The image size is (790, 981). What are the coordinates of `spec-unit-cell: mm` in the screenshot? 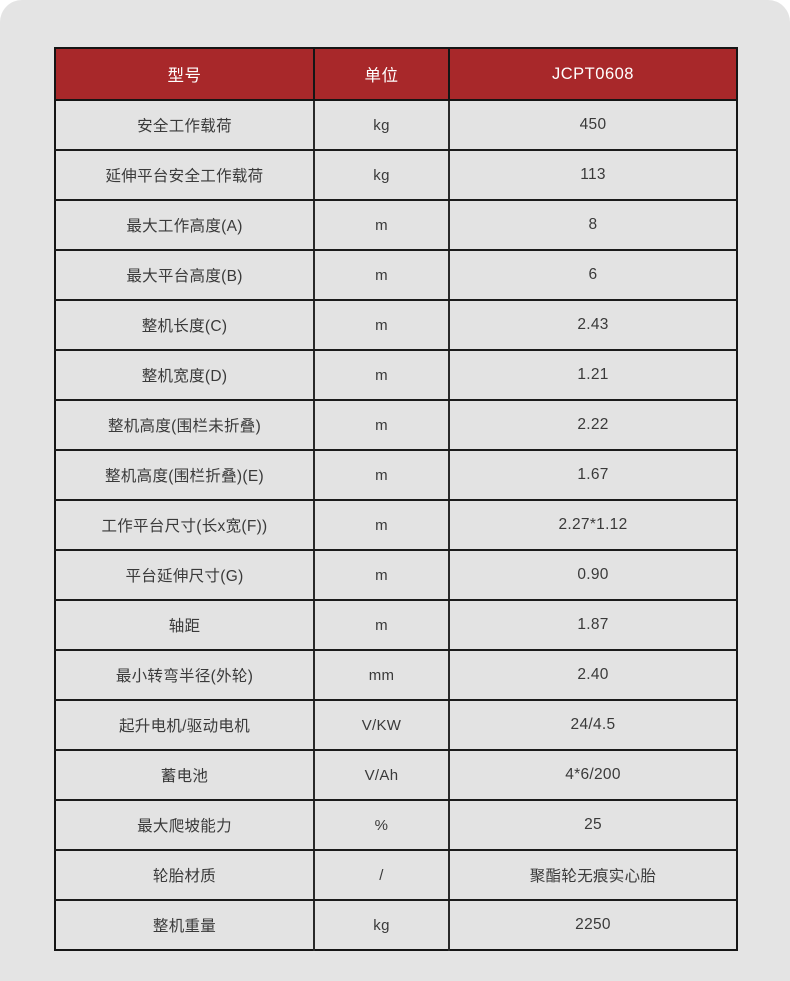 It's located at (382, 675).